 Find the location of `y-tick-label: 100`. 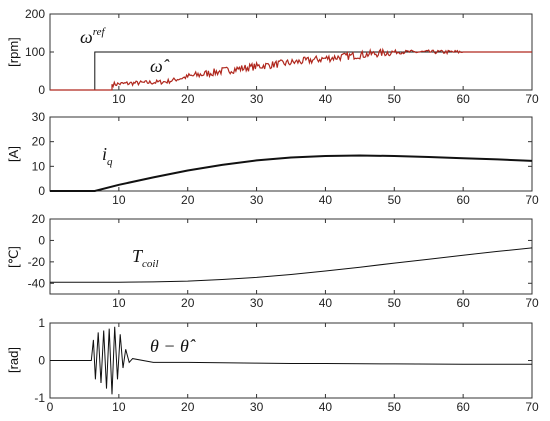

y-tick-label: 100 is located at coordinates (35, 52).